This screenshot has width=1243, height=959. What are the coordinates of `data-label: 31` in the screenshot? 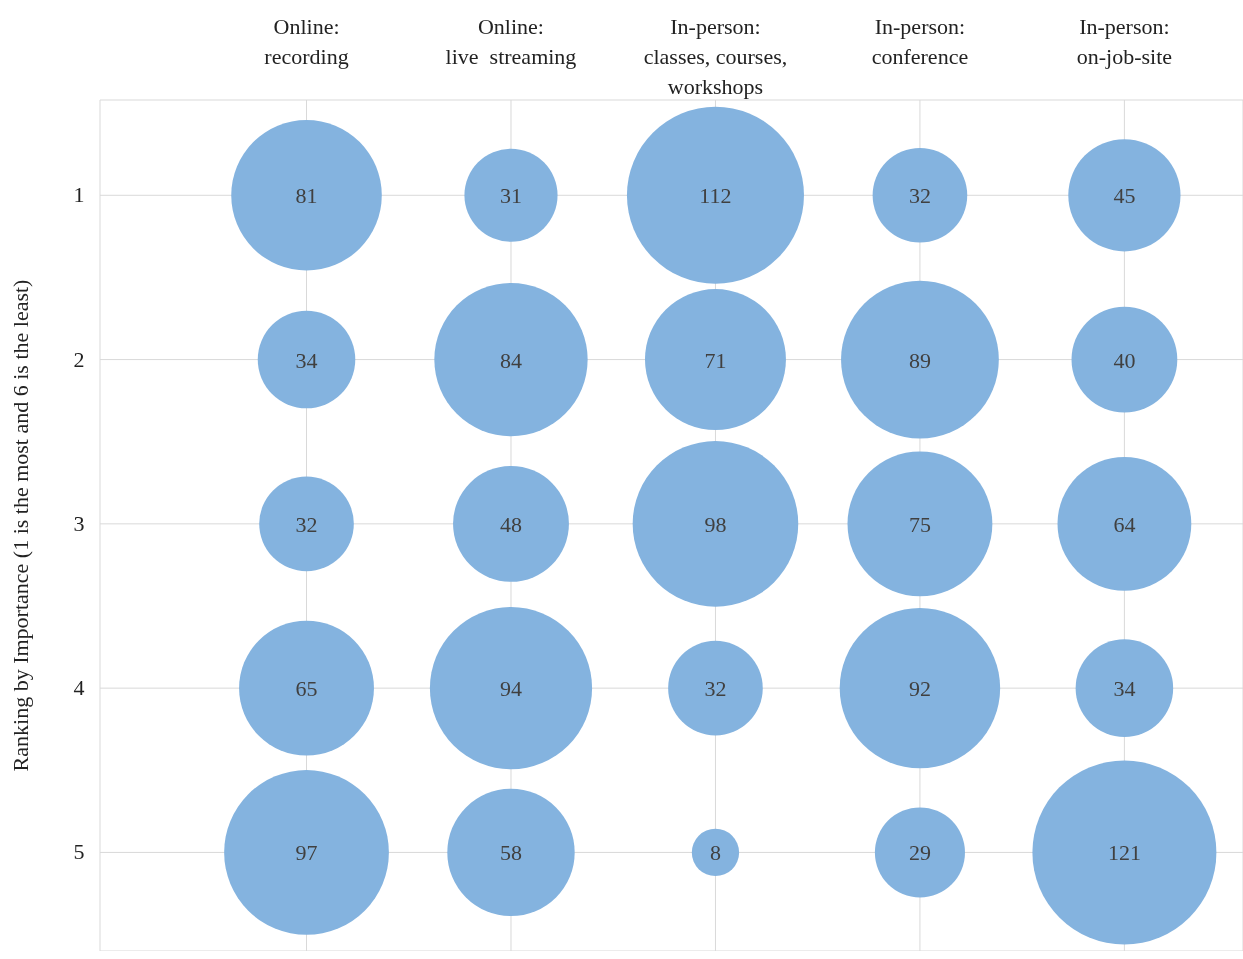 It's located at (510, 196).